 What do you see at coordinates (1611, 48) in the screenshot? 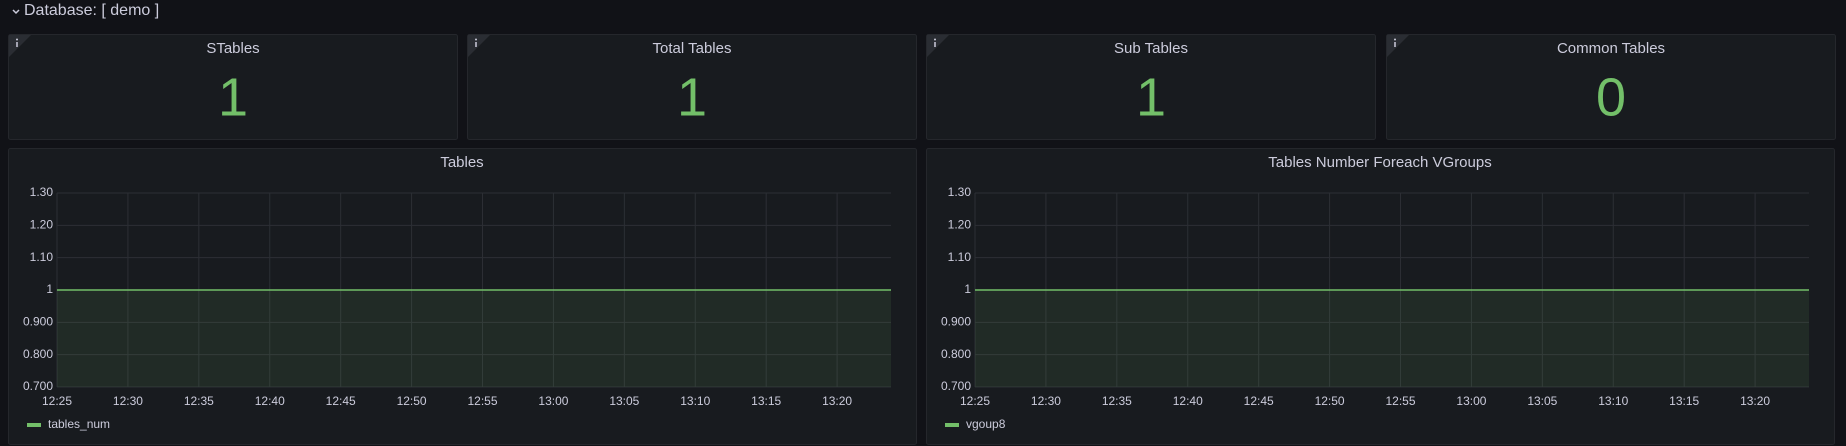
I see `stat-title: Common Tables` at bounding box center [1611, 48].